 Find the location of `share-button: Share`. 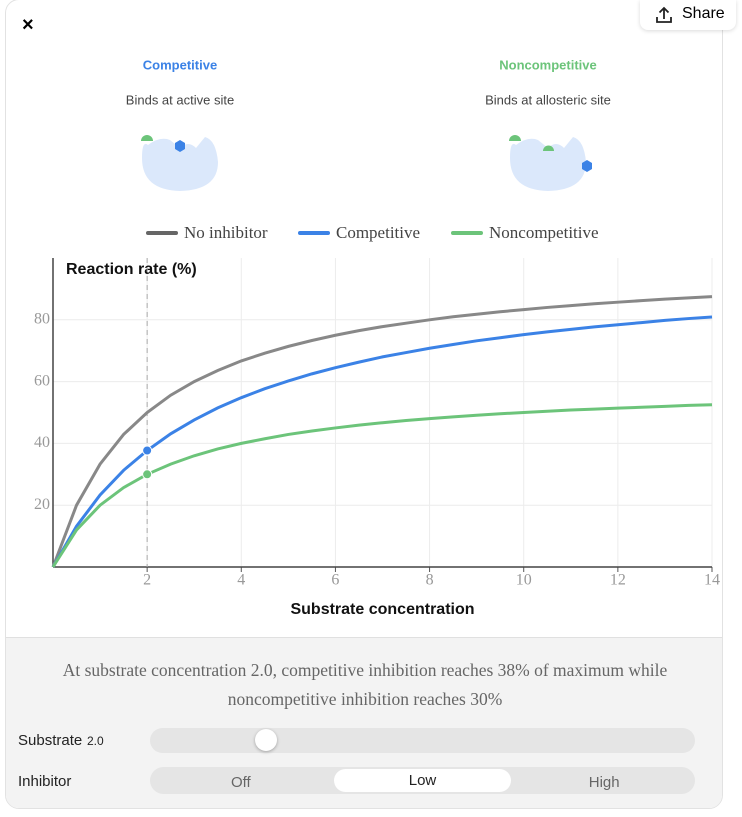

share-button: Share is located at coordinates (688, 15).